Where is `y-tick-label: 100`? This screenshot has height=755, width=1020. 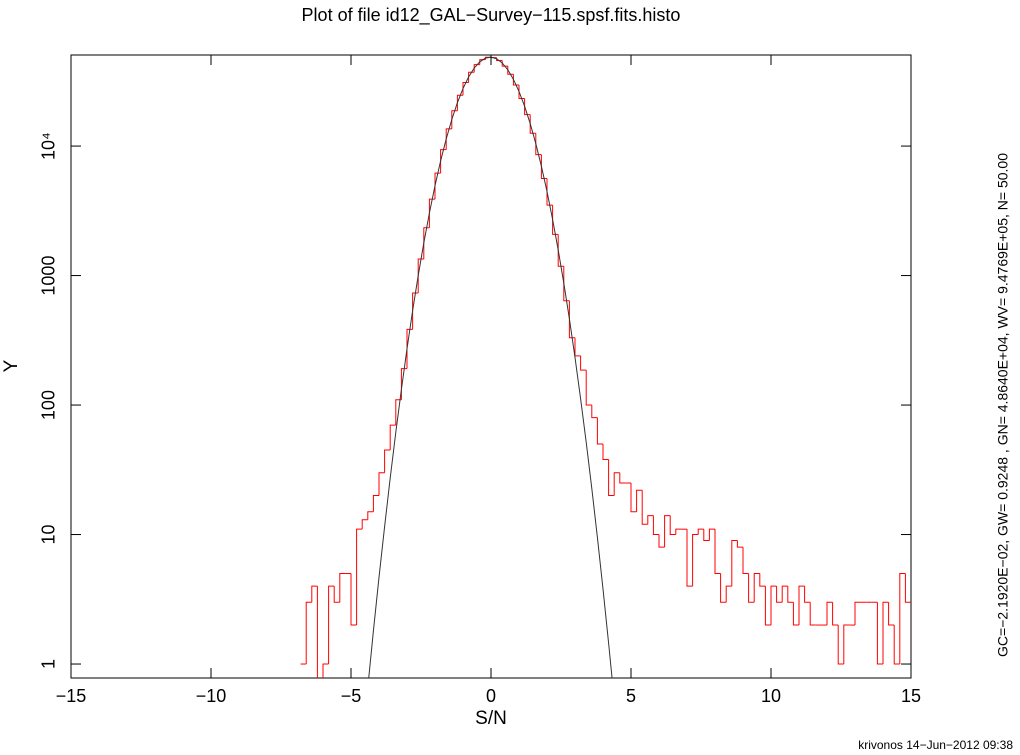
y-tick-label: 100 is located at coordinates (49, 405).